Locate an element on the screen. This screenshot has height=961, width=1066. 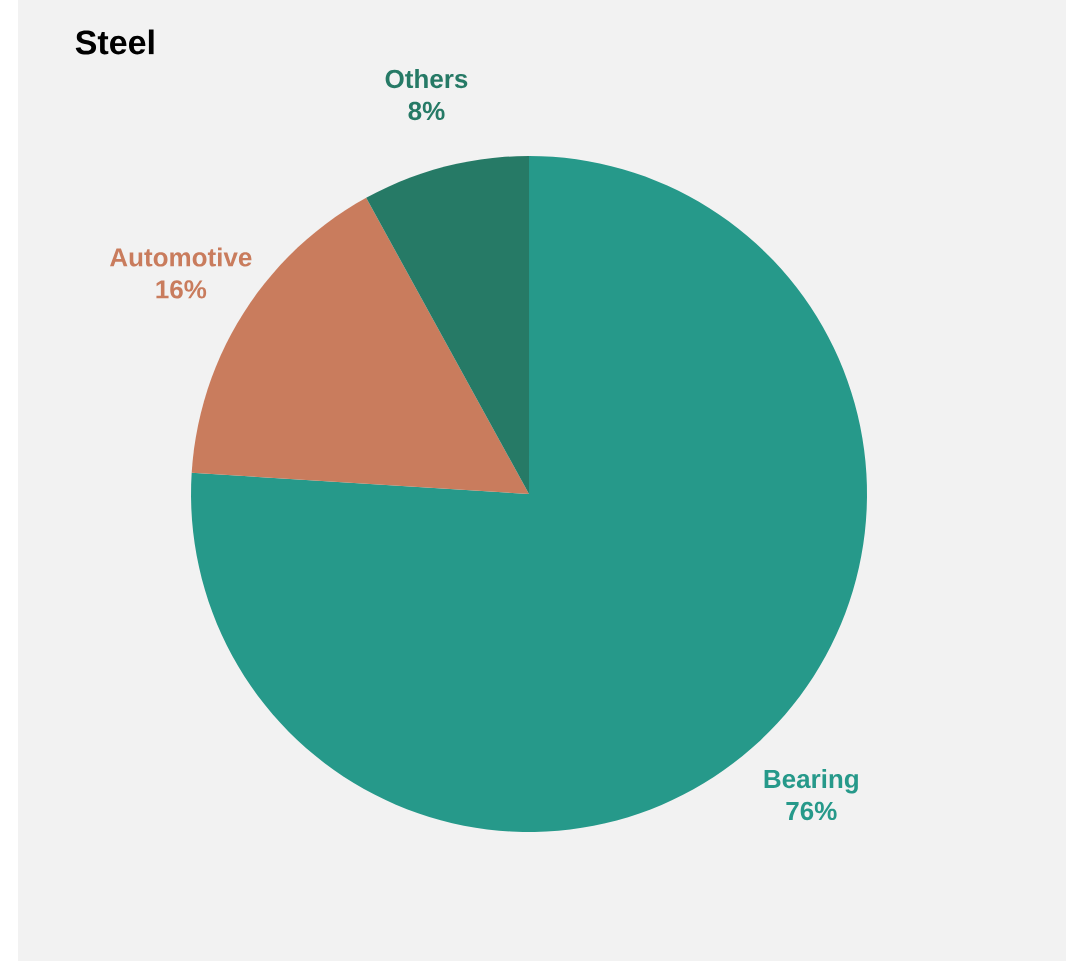
slice-label: Bearing is located at coordinates (811, 781).